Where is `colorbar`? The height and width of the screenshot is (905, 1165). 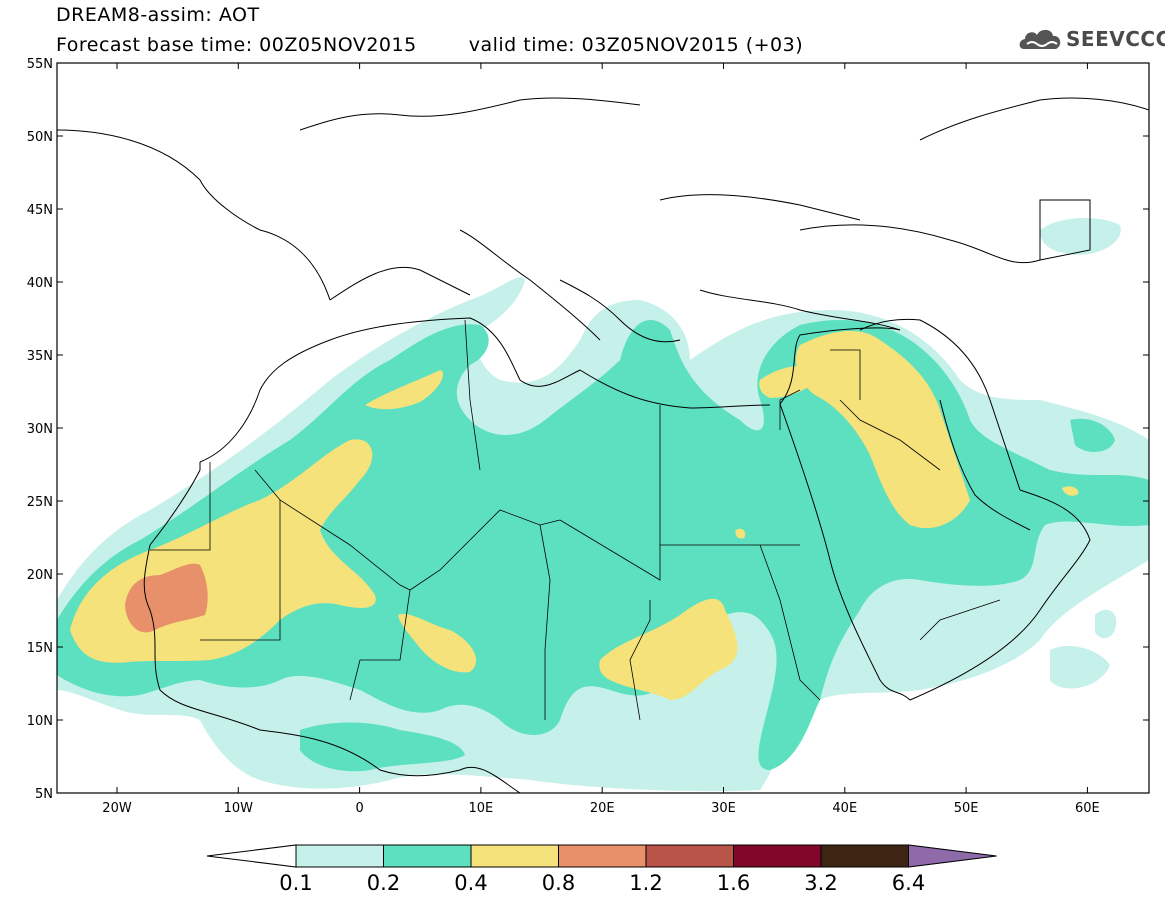
colorbar is located at coordinates (601, 856).